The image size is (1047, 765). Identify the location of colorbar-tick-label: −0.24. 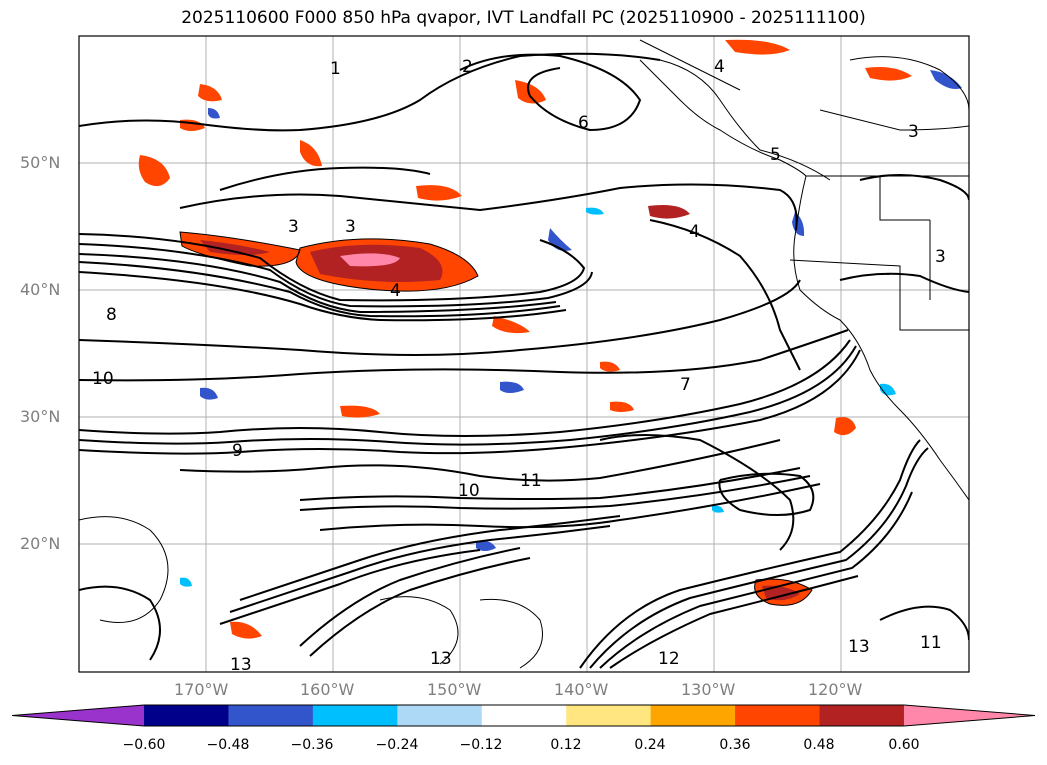
(397, 745).